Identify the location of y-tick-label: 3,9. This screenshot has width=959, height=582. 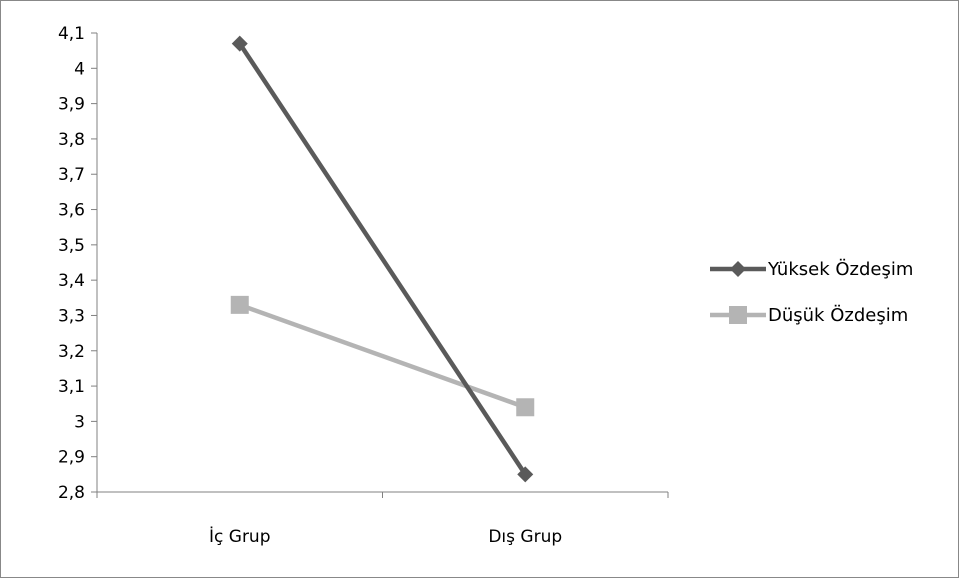
(71, 105).